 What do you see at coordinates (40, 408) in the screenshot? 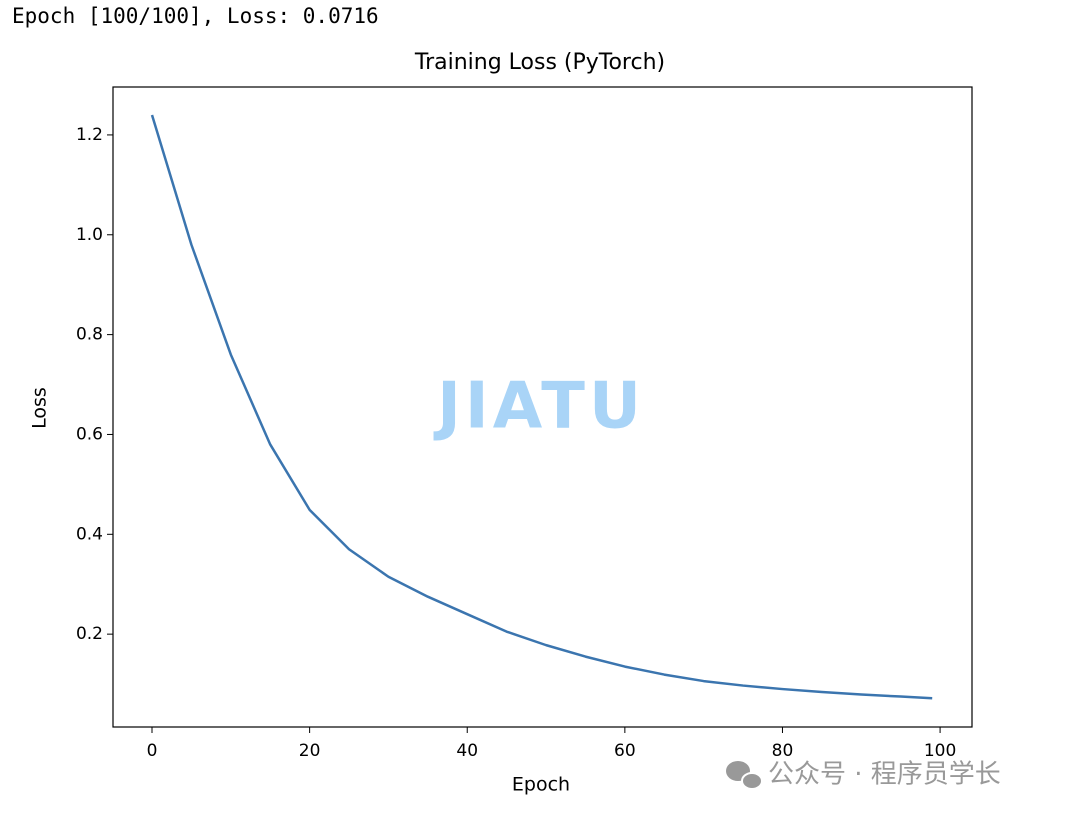
I see `y-axis-label: Loss` at bounding box center [40, 408].